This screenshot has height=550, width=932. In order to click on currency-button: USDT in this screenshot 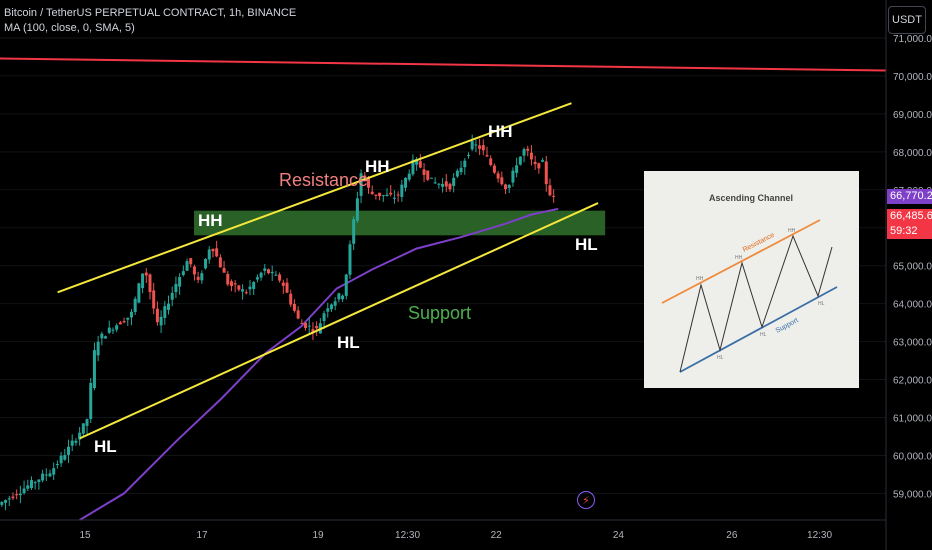, I will do `click(907, 20)`.